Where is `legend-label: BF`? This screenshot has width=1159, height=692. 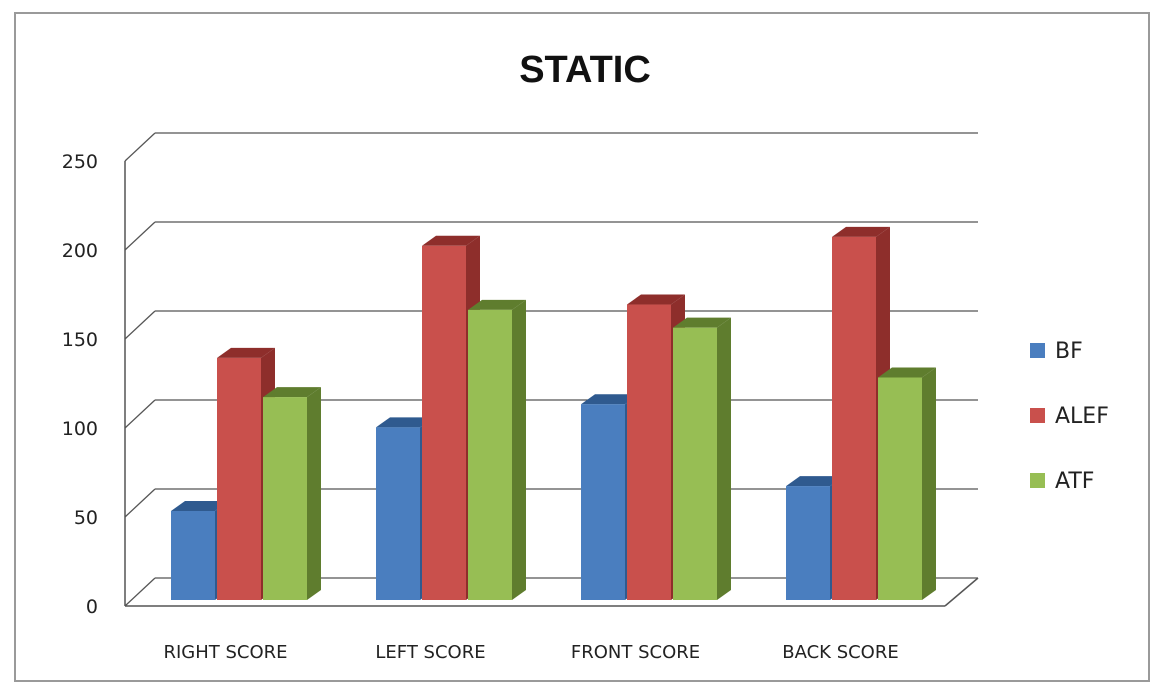
legend-label: BF is located at coordinates (1069, 351).